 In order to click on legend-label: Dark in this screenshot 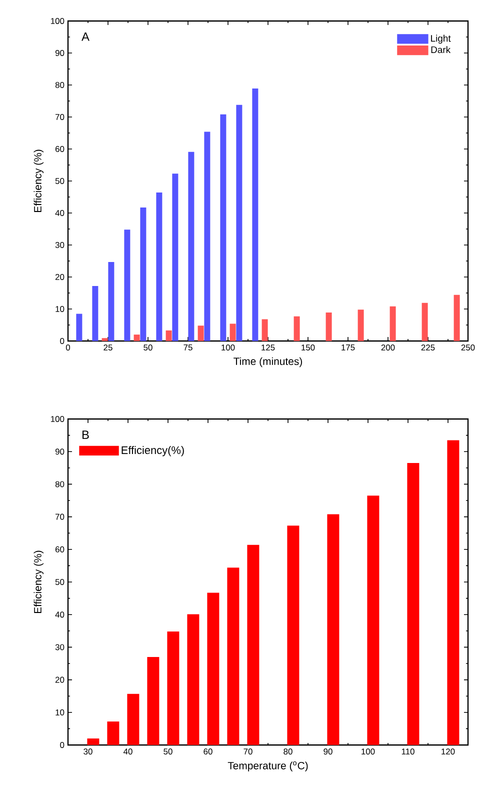, I will do `click(441, 50)`.